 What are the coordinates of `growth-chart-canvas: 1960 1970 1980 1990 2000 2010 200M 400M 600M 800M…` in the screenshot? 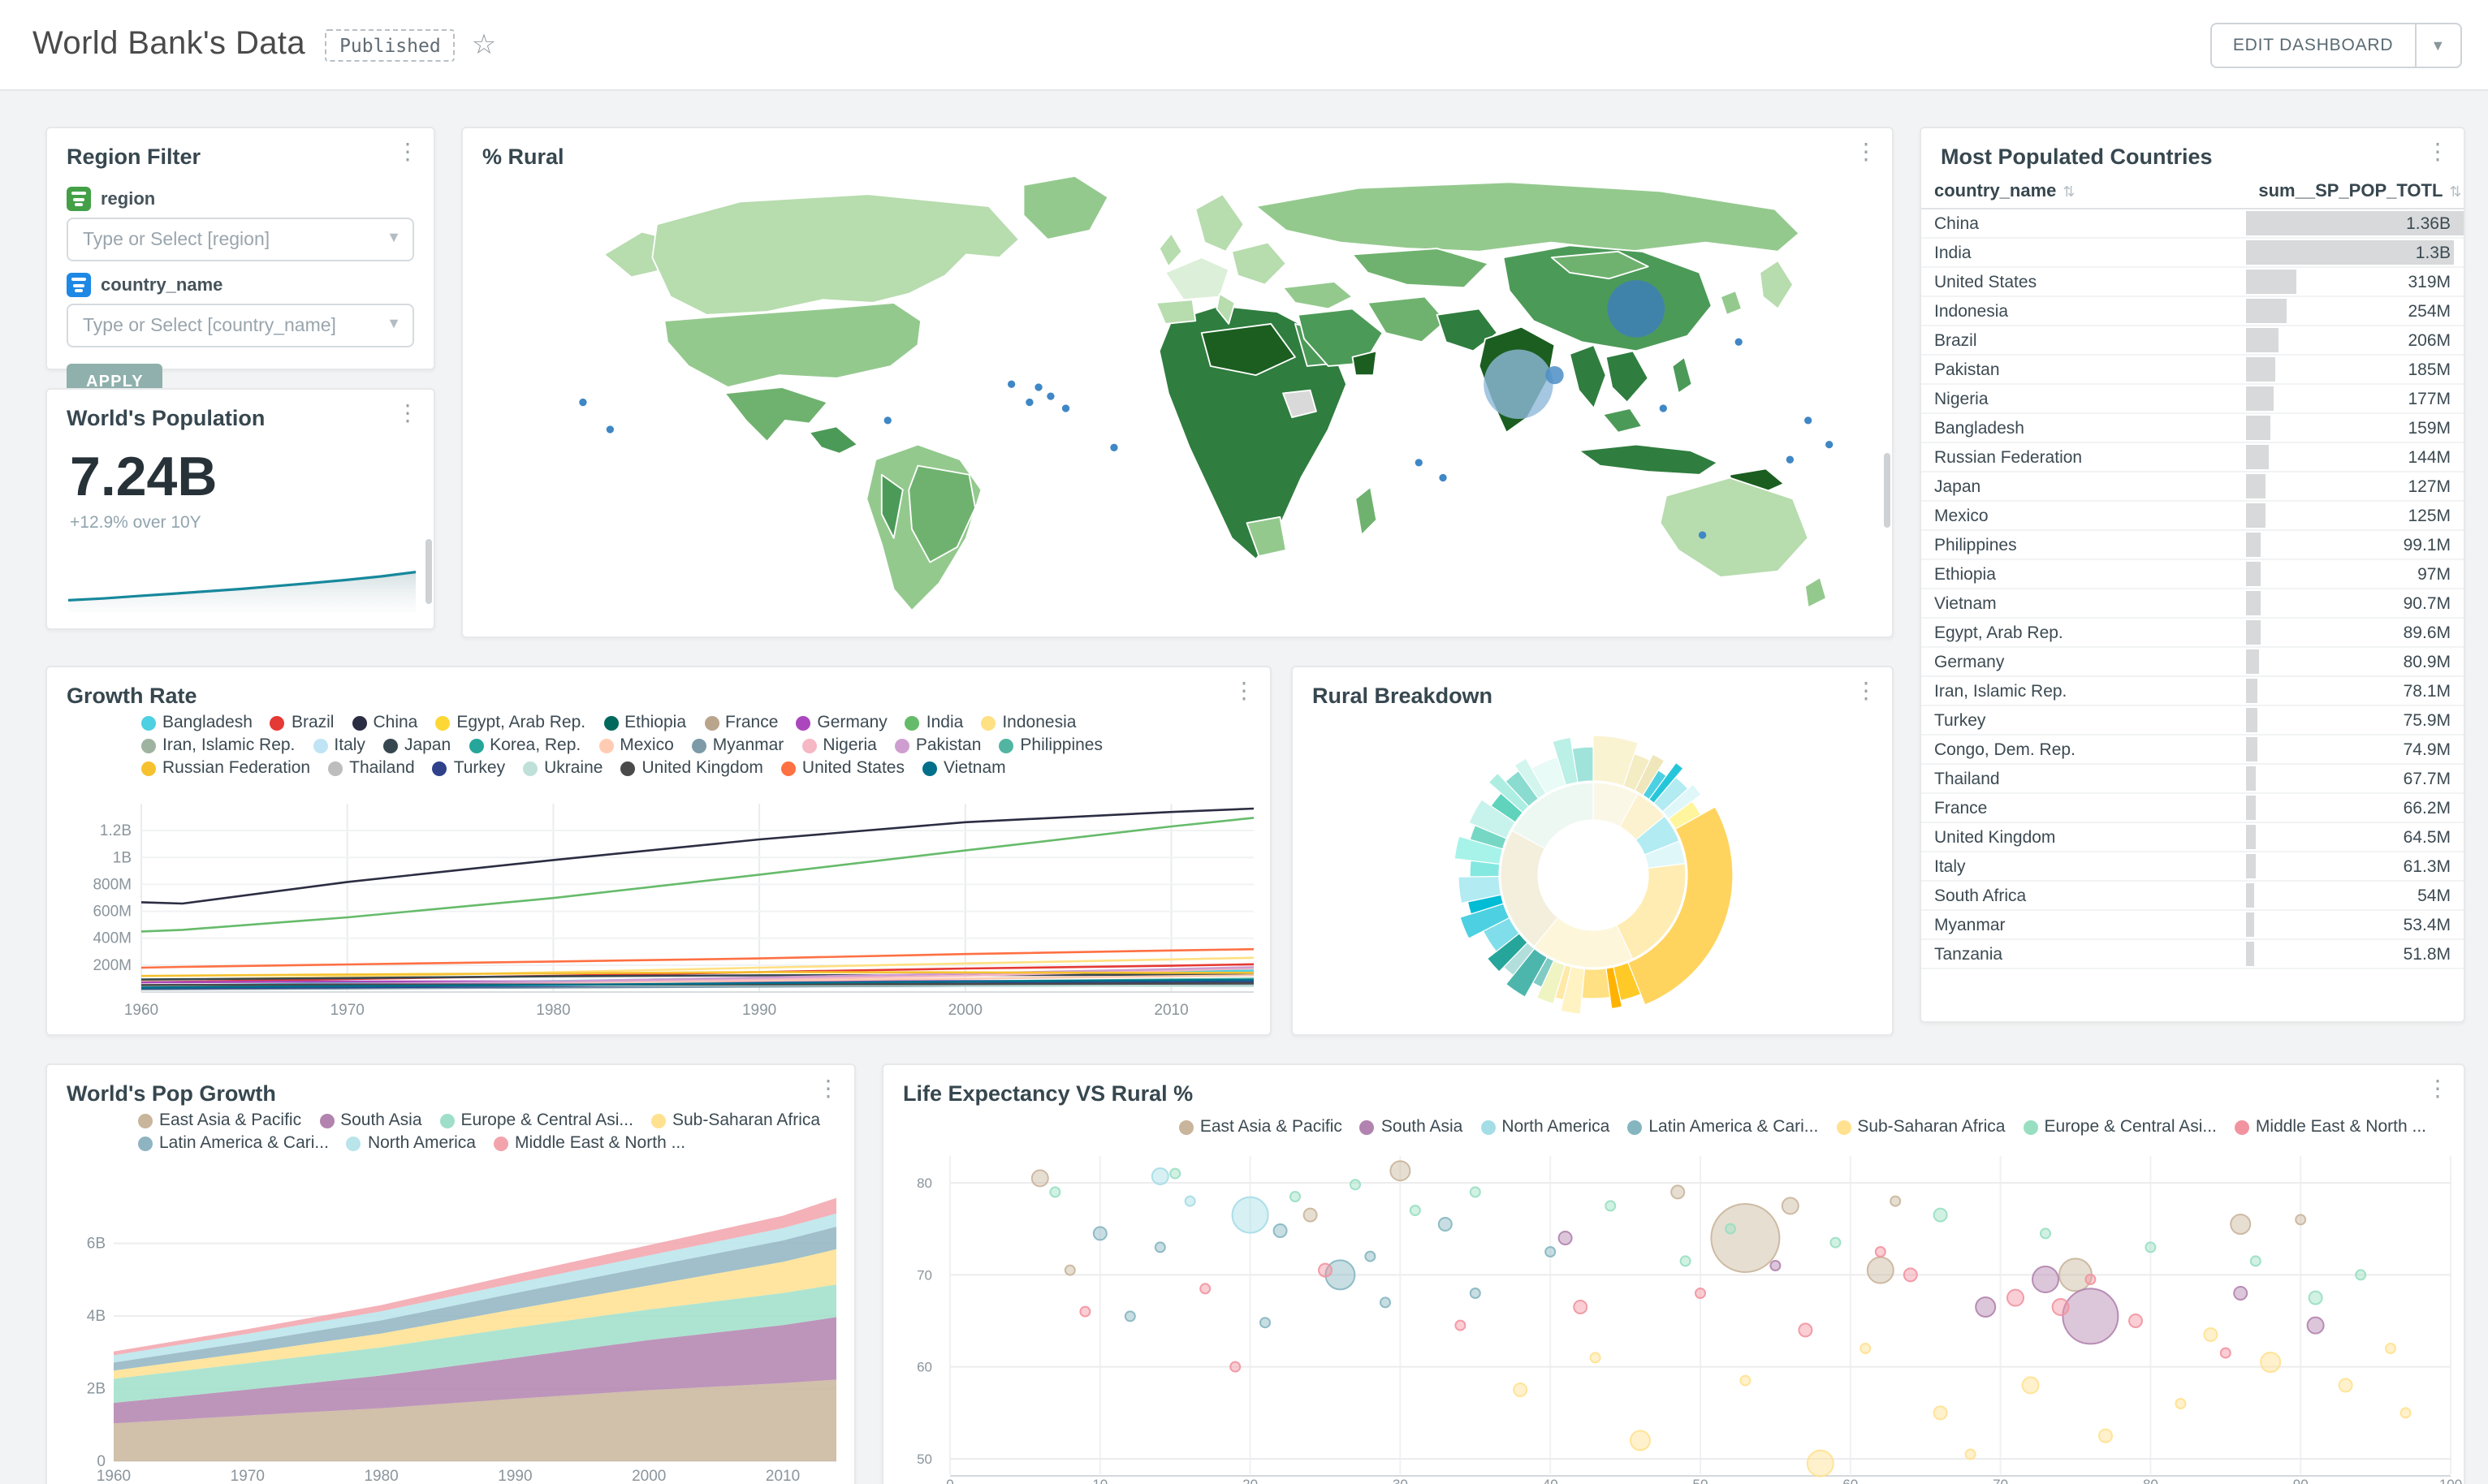 It's located at (660, 914).